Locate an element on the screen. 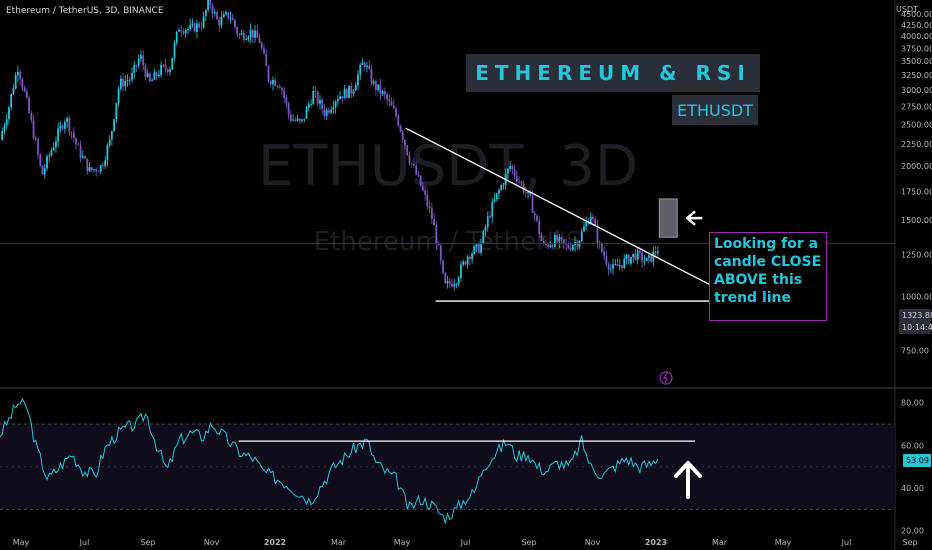  symbol-line: Ethereum / TetherUS, 3D, BINANCE is located at coordinates (85, 11).